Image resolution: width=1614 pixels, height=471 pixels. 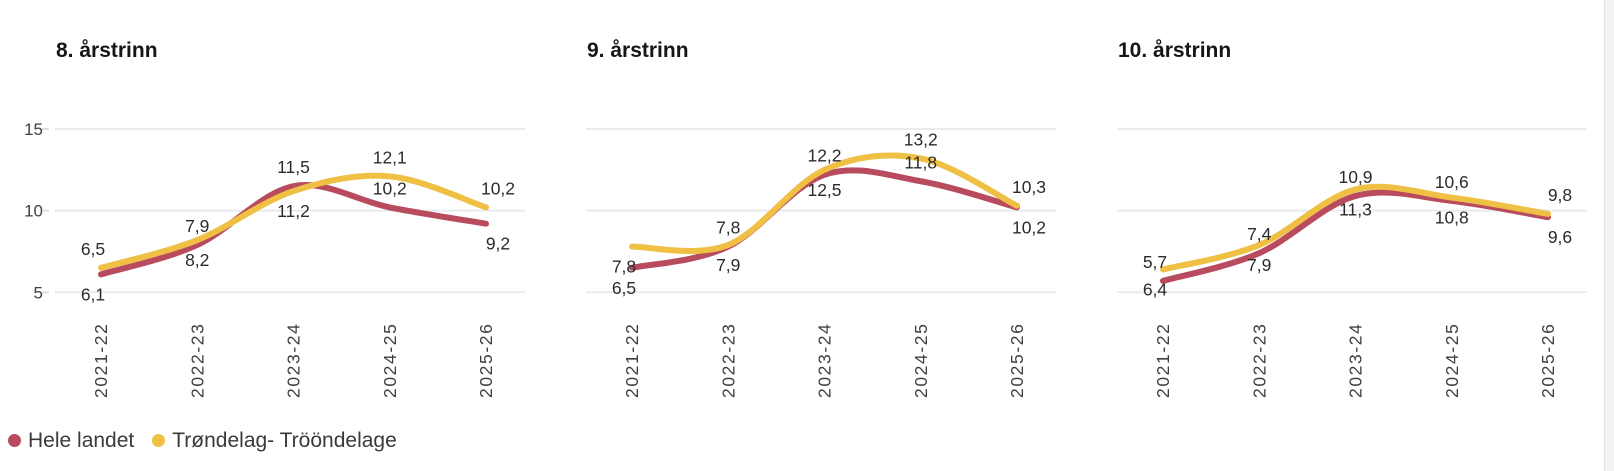 What do you see at coordinates (197, 260) in the screenshot?
I see `data-label: 8,2` at bounding box center [197, 260].